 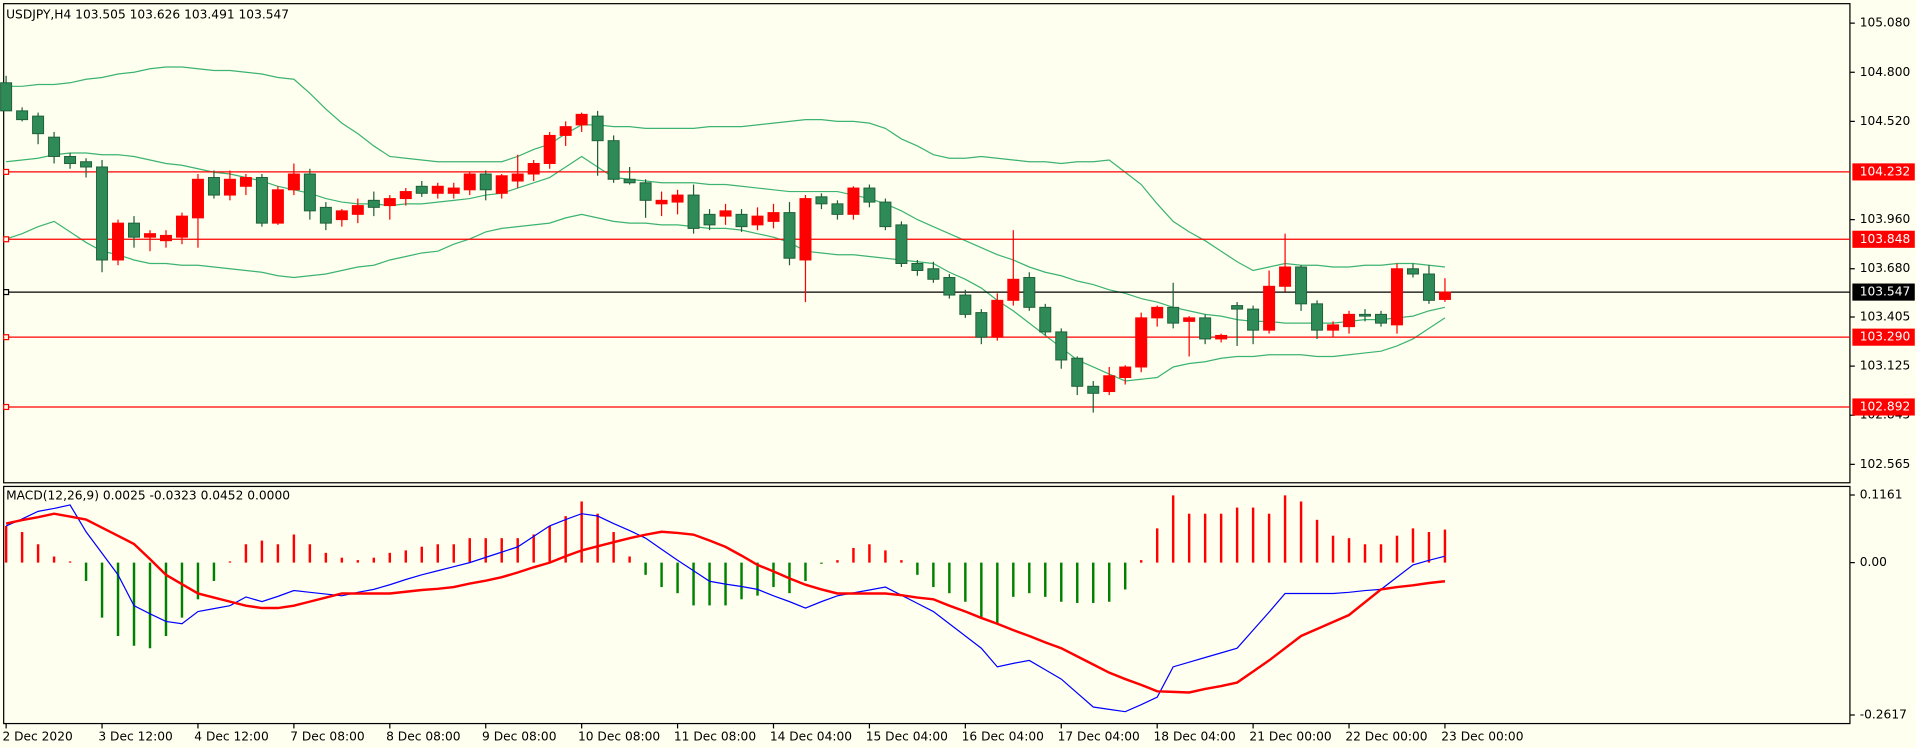 I want to click on level-label: 103.290, so click(x=1885, y=337).